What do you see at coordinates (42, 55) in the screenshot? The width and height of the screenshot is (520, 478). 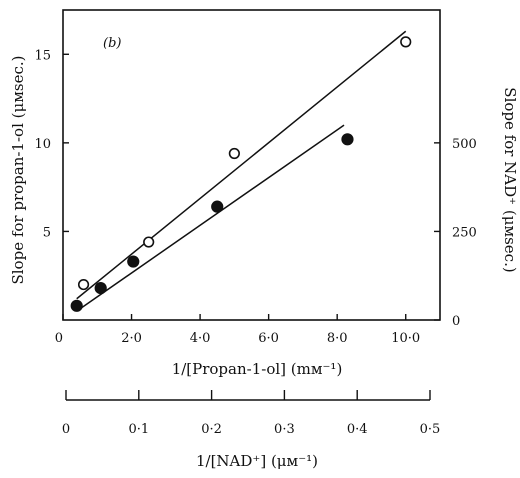 I see `y-left-tick-label: 15` at bounding box center [42, 55].